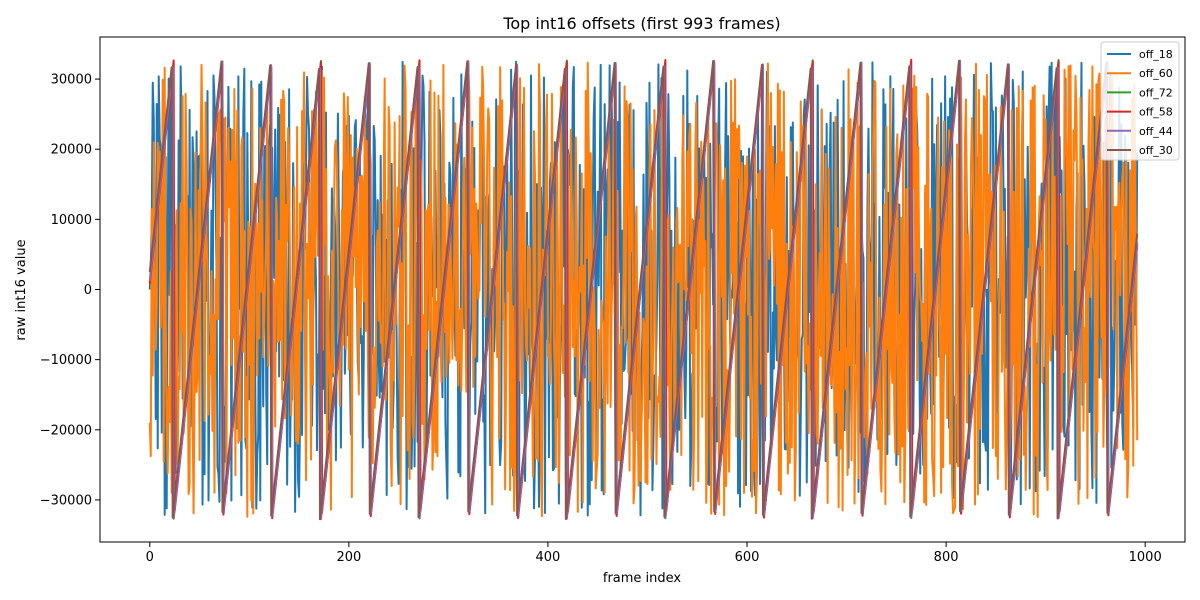 The width and height of the screenshot is (1200, 600). I want to click on y-tick-label: −30000, so click(66, 500).